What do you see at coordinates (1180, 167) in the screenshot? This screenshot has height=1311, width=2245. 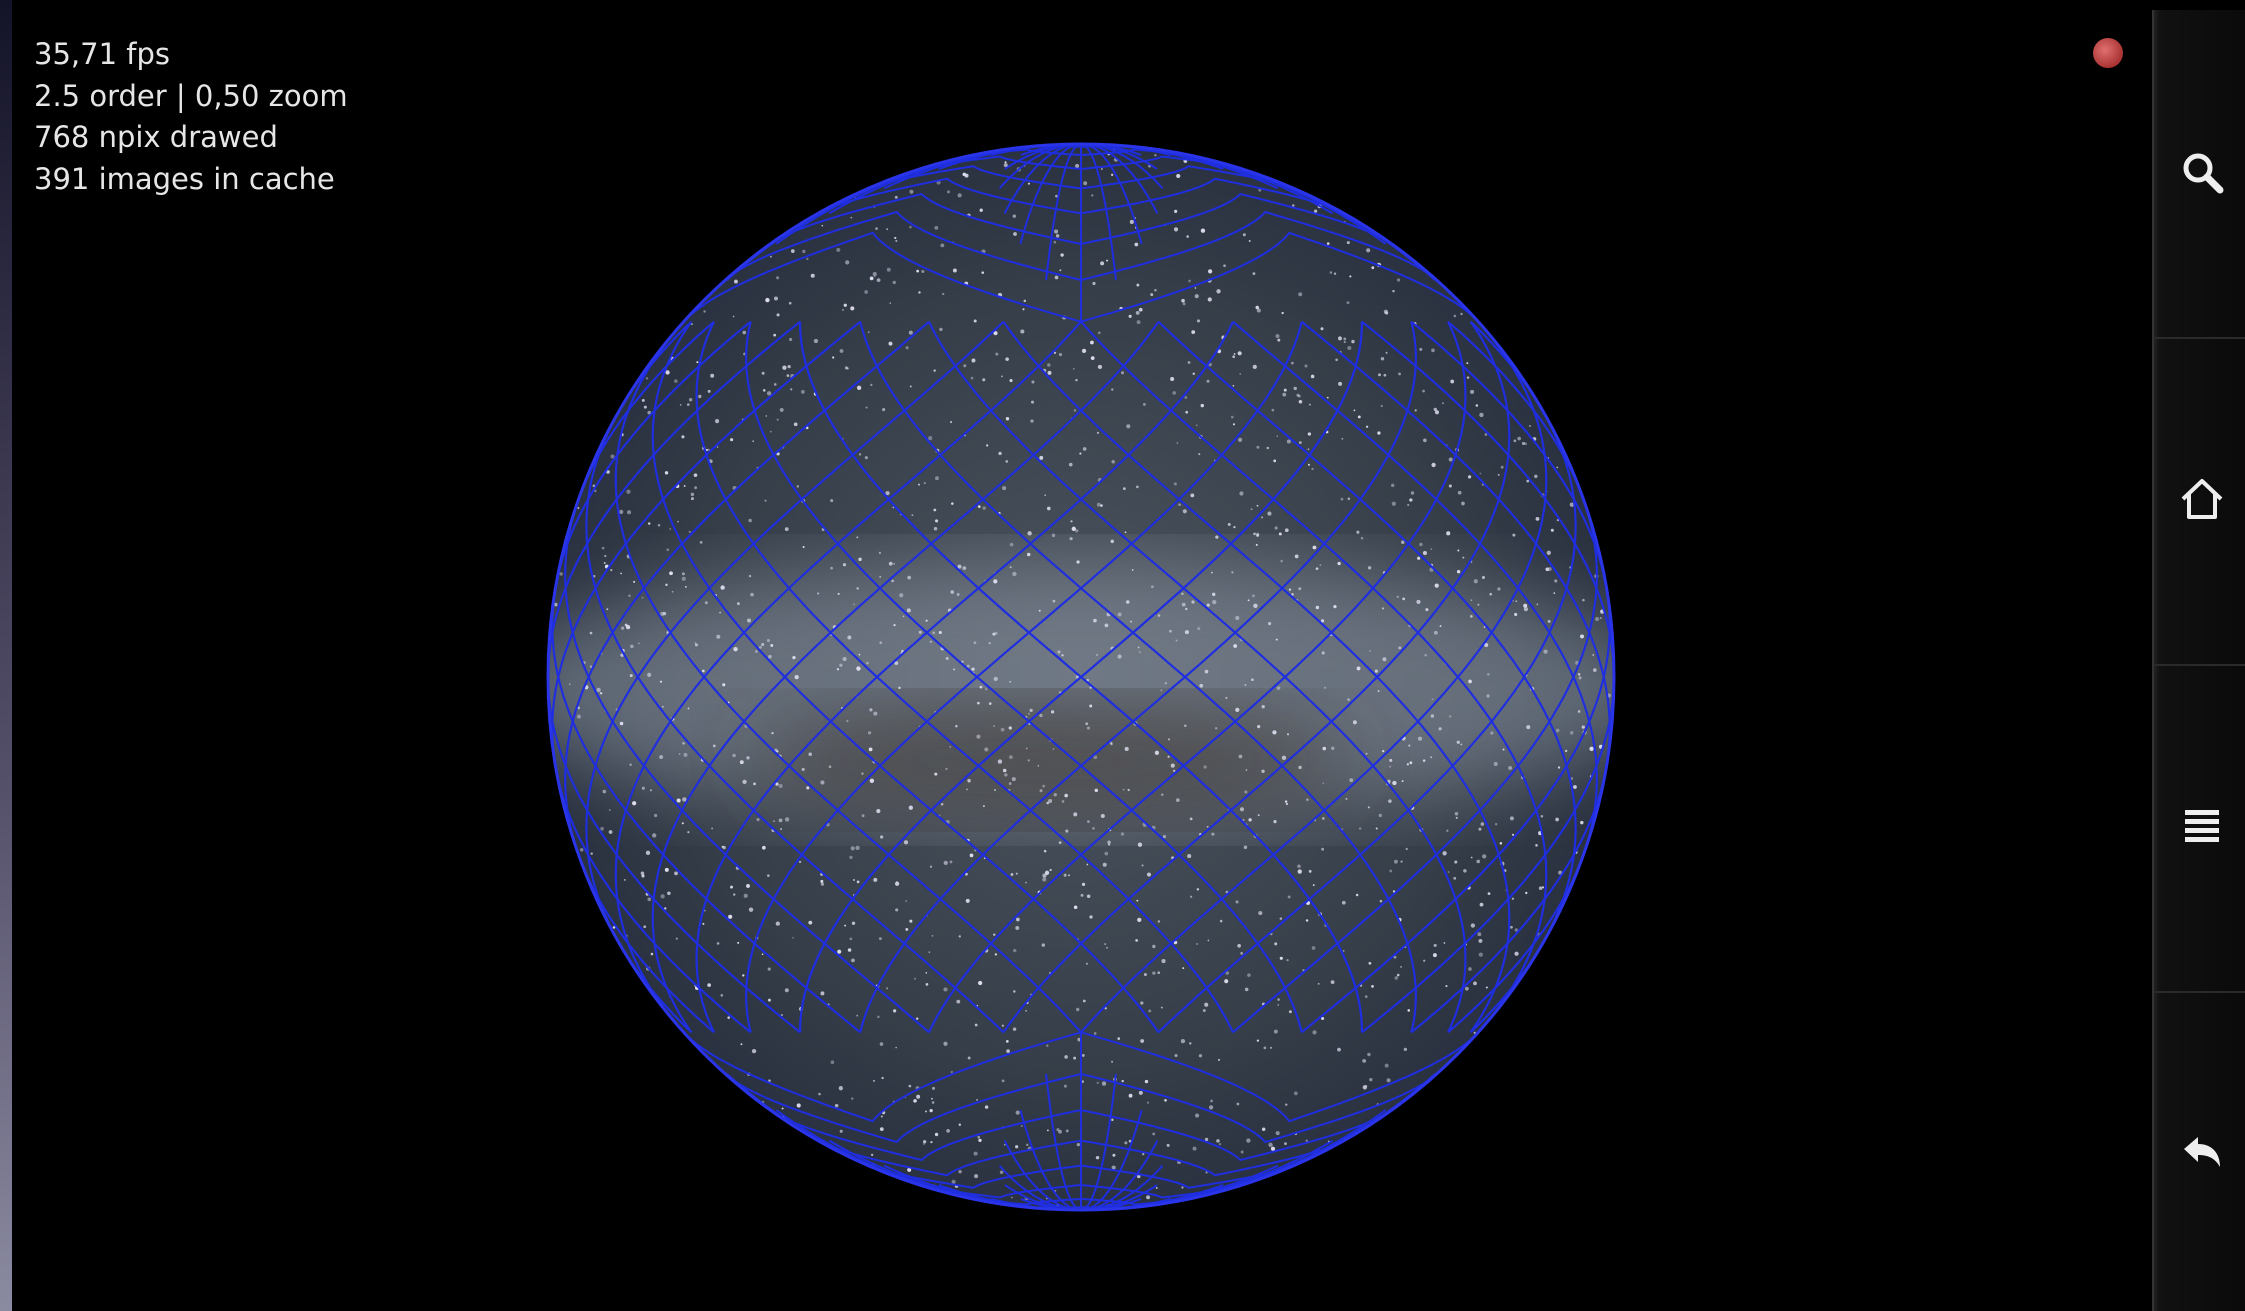 I see `grid-line` at bounding box center [1180, 167].